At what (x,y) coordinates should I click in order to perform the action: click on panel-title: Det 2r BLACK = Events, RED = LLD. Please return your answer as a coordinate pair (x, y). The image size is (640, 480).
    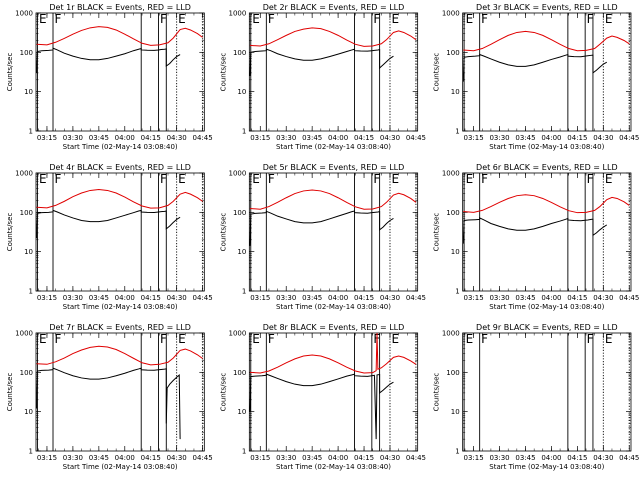
    Looking at the image, I should click on (334, 7).